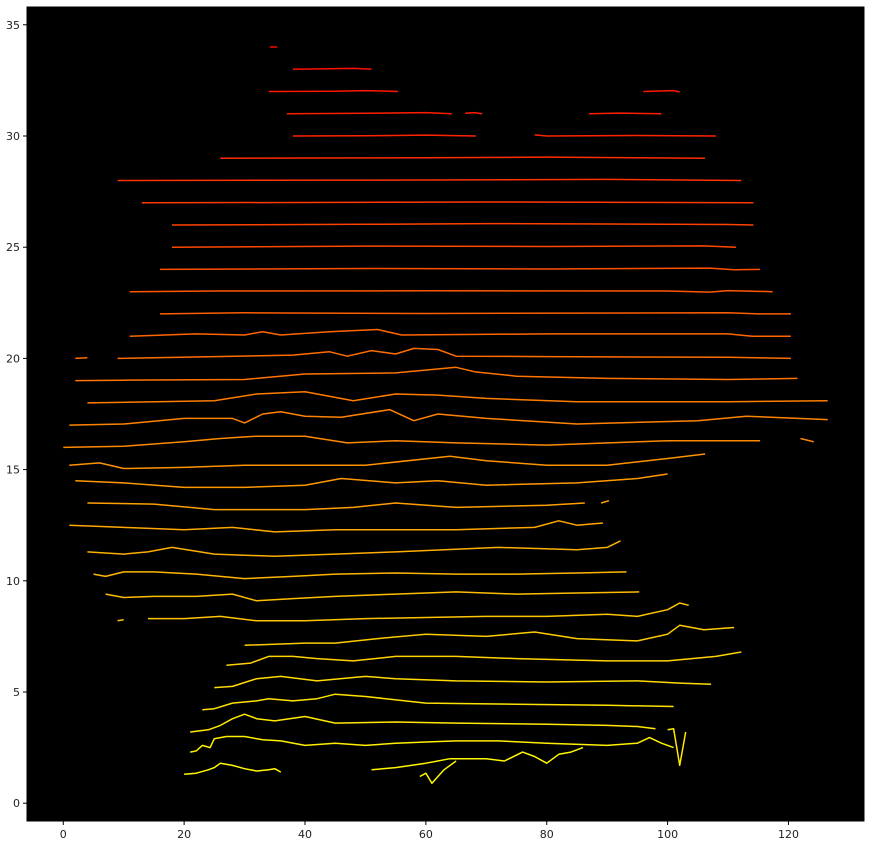 The image size is (871, 846). What do you see at coordinates (354, 549) in the screenshot?
I see `series-line-y11-seg0` at bounding box center [354, 549].